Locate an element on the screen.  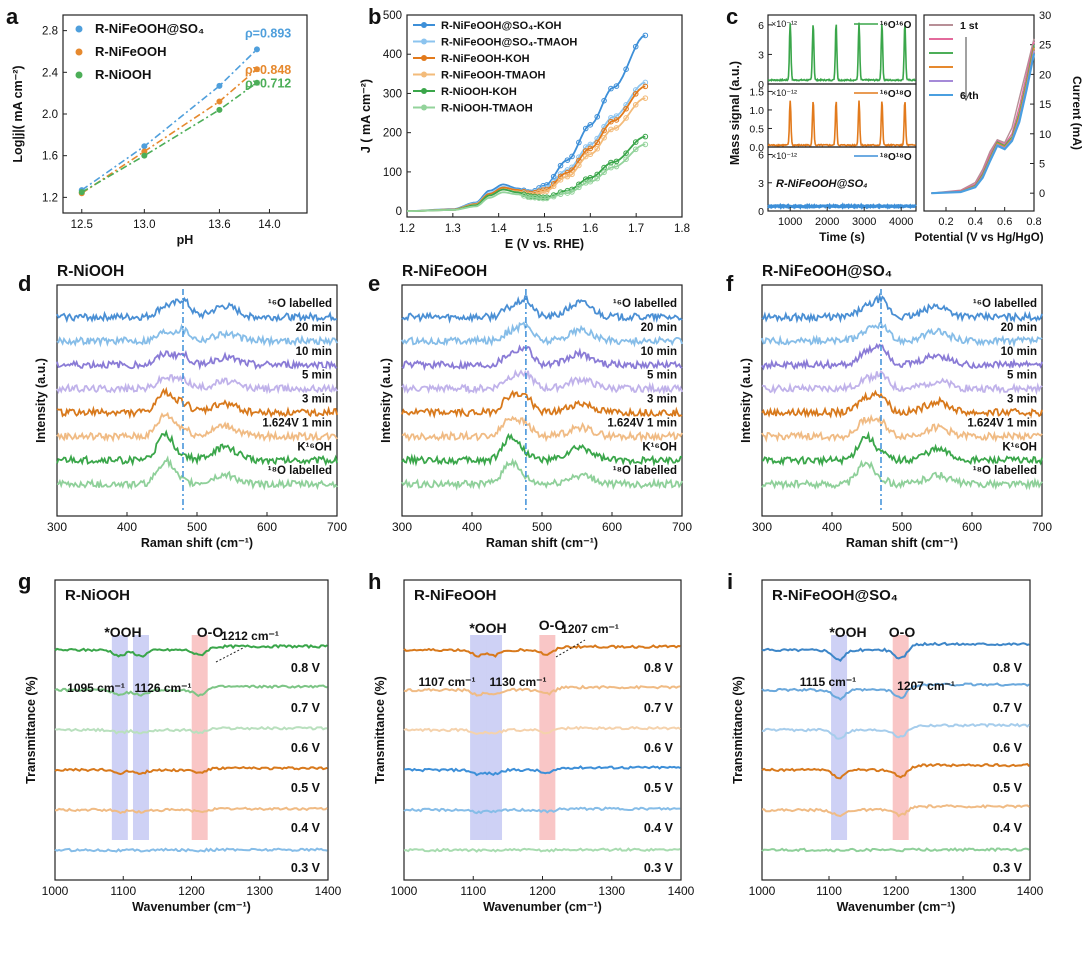
h-xtick-label: 1300 is located at coordinates (611, 891).